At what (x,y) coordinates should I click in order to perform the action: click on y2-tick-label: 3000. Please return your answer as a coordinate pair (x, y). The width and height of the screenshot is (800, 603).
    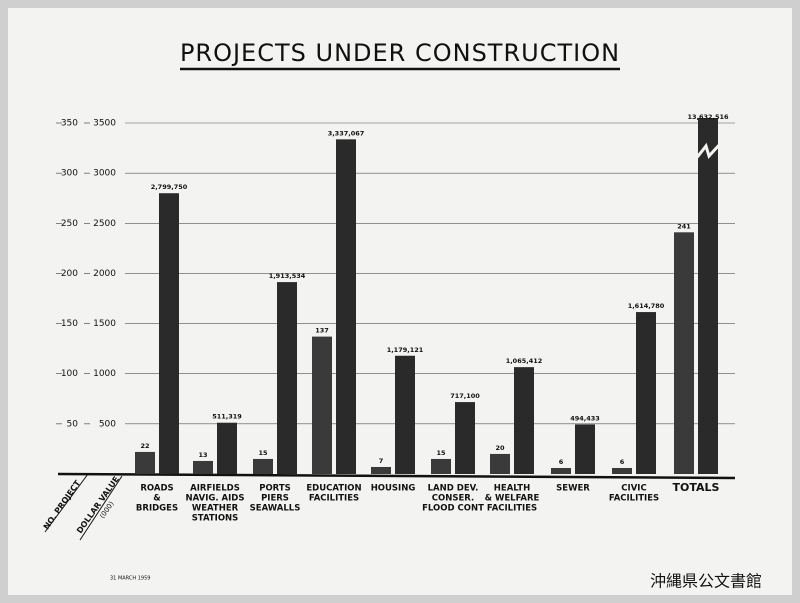
    Looking at the image, I should click on (104, 174).